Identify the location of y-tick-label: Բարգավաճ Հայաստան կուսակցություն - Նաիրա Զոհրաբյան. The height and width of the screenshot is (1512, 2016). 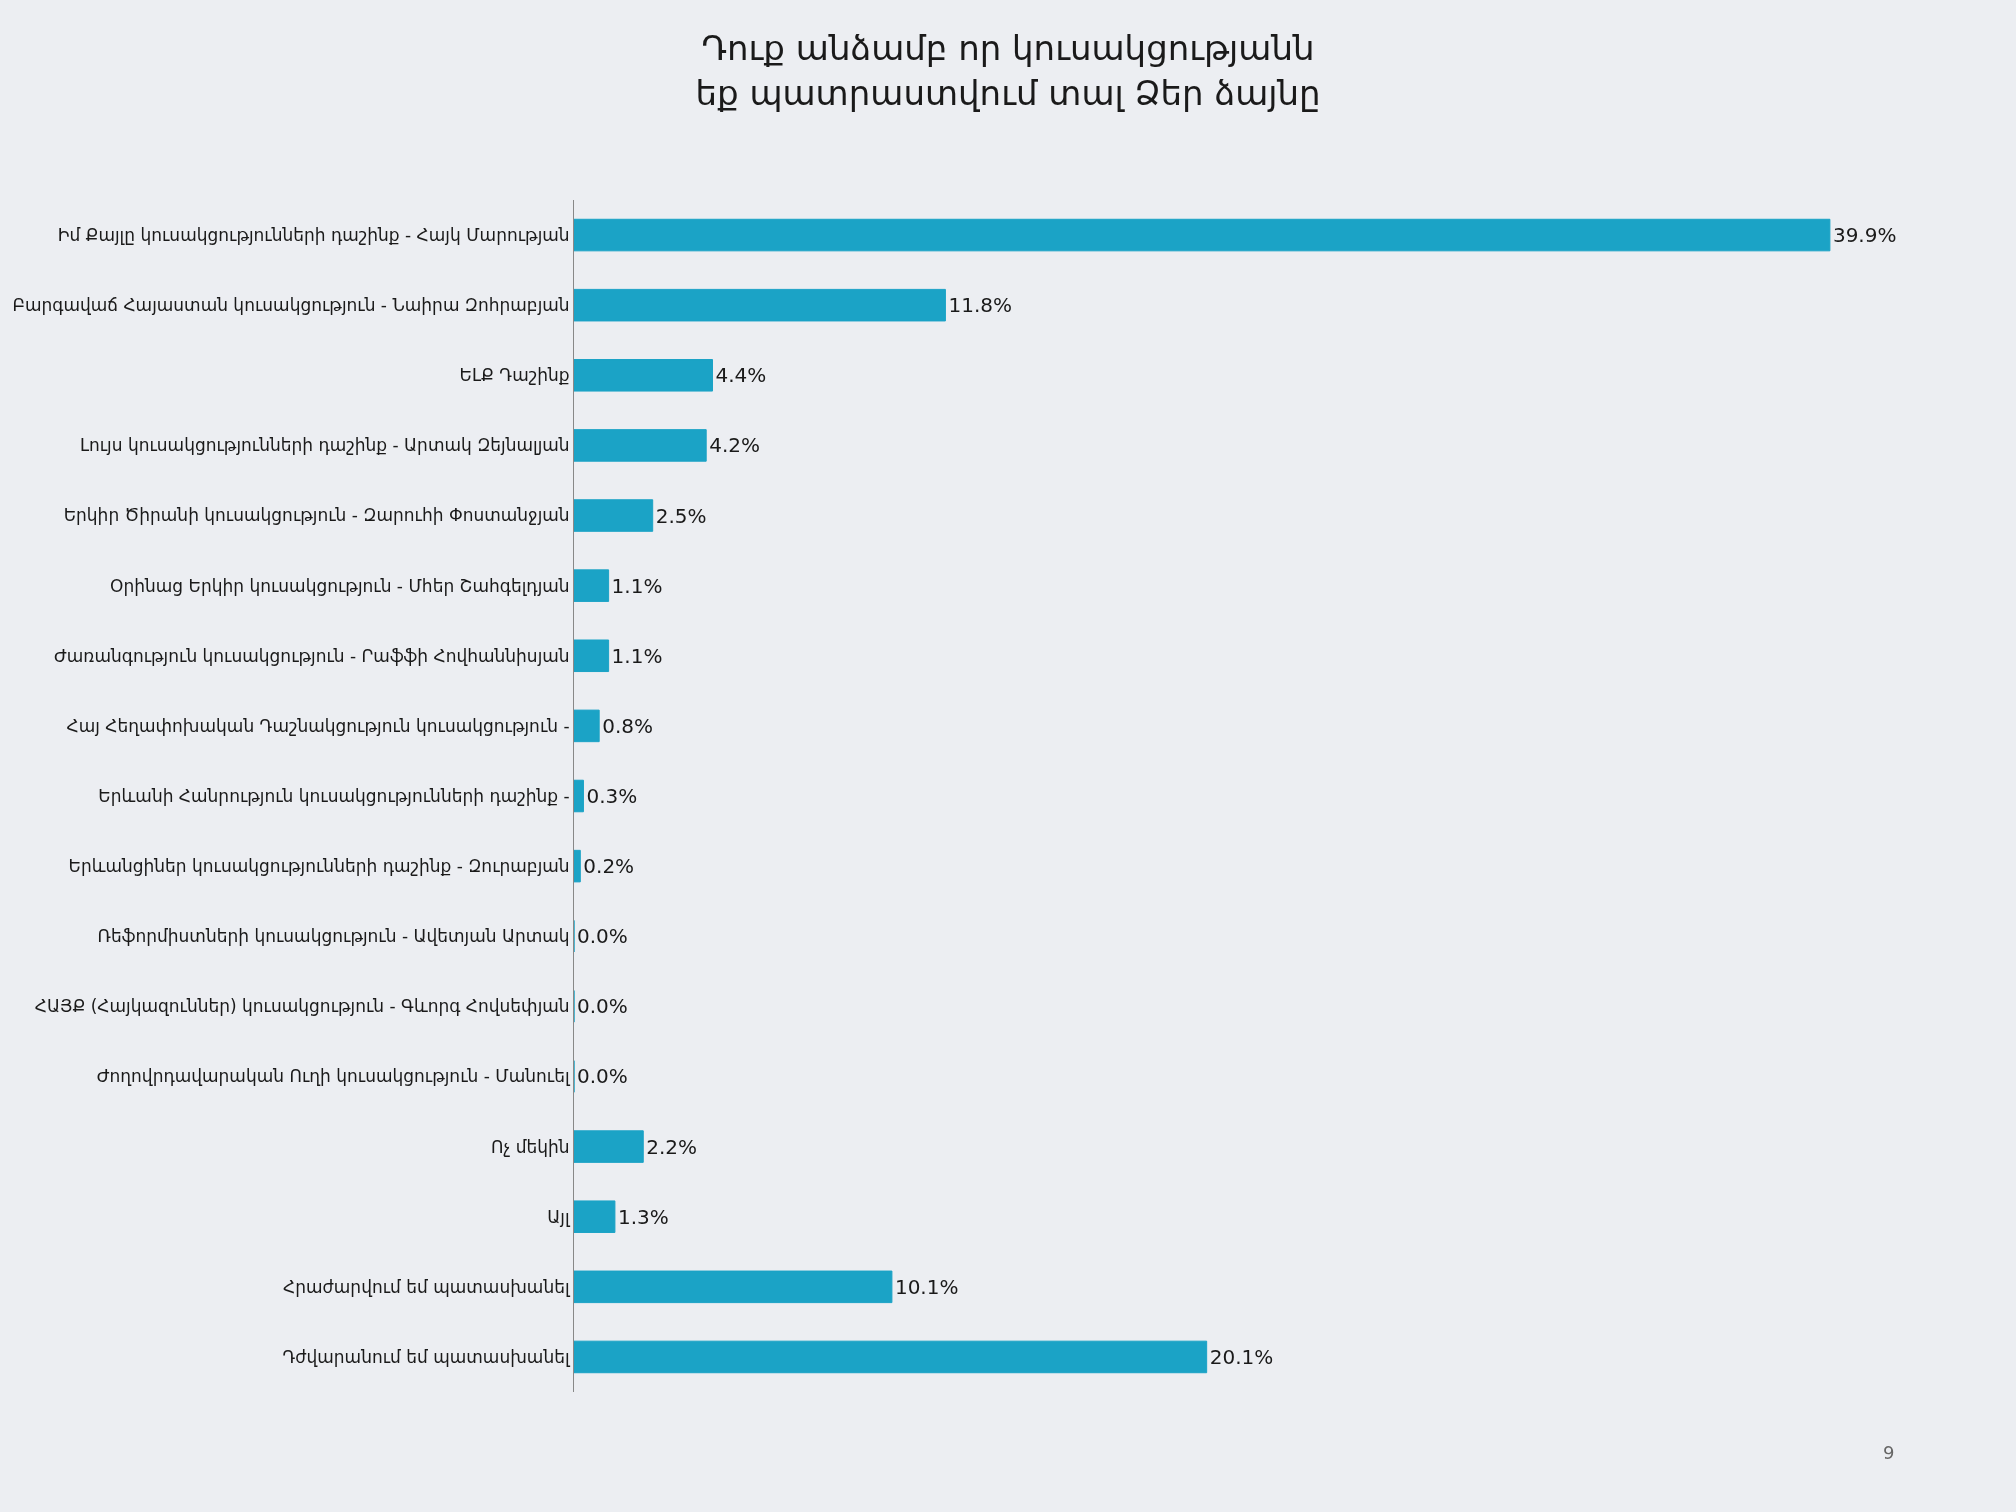
(291, 305).